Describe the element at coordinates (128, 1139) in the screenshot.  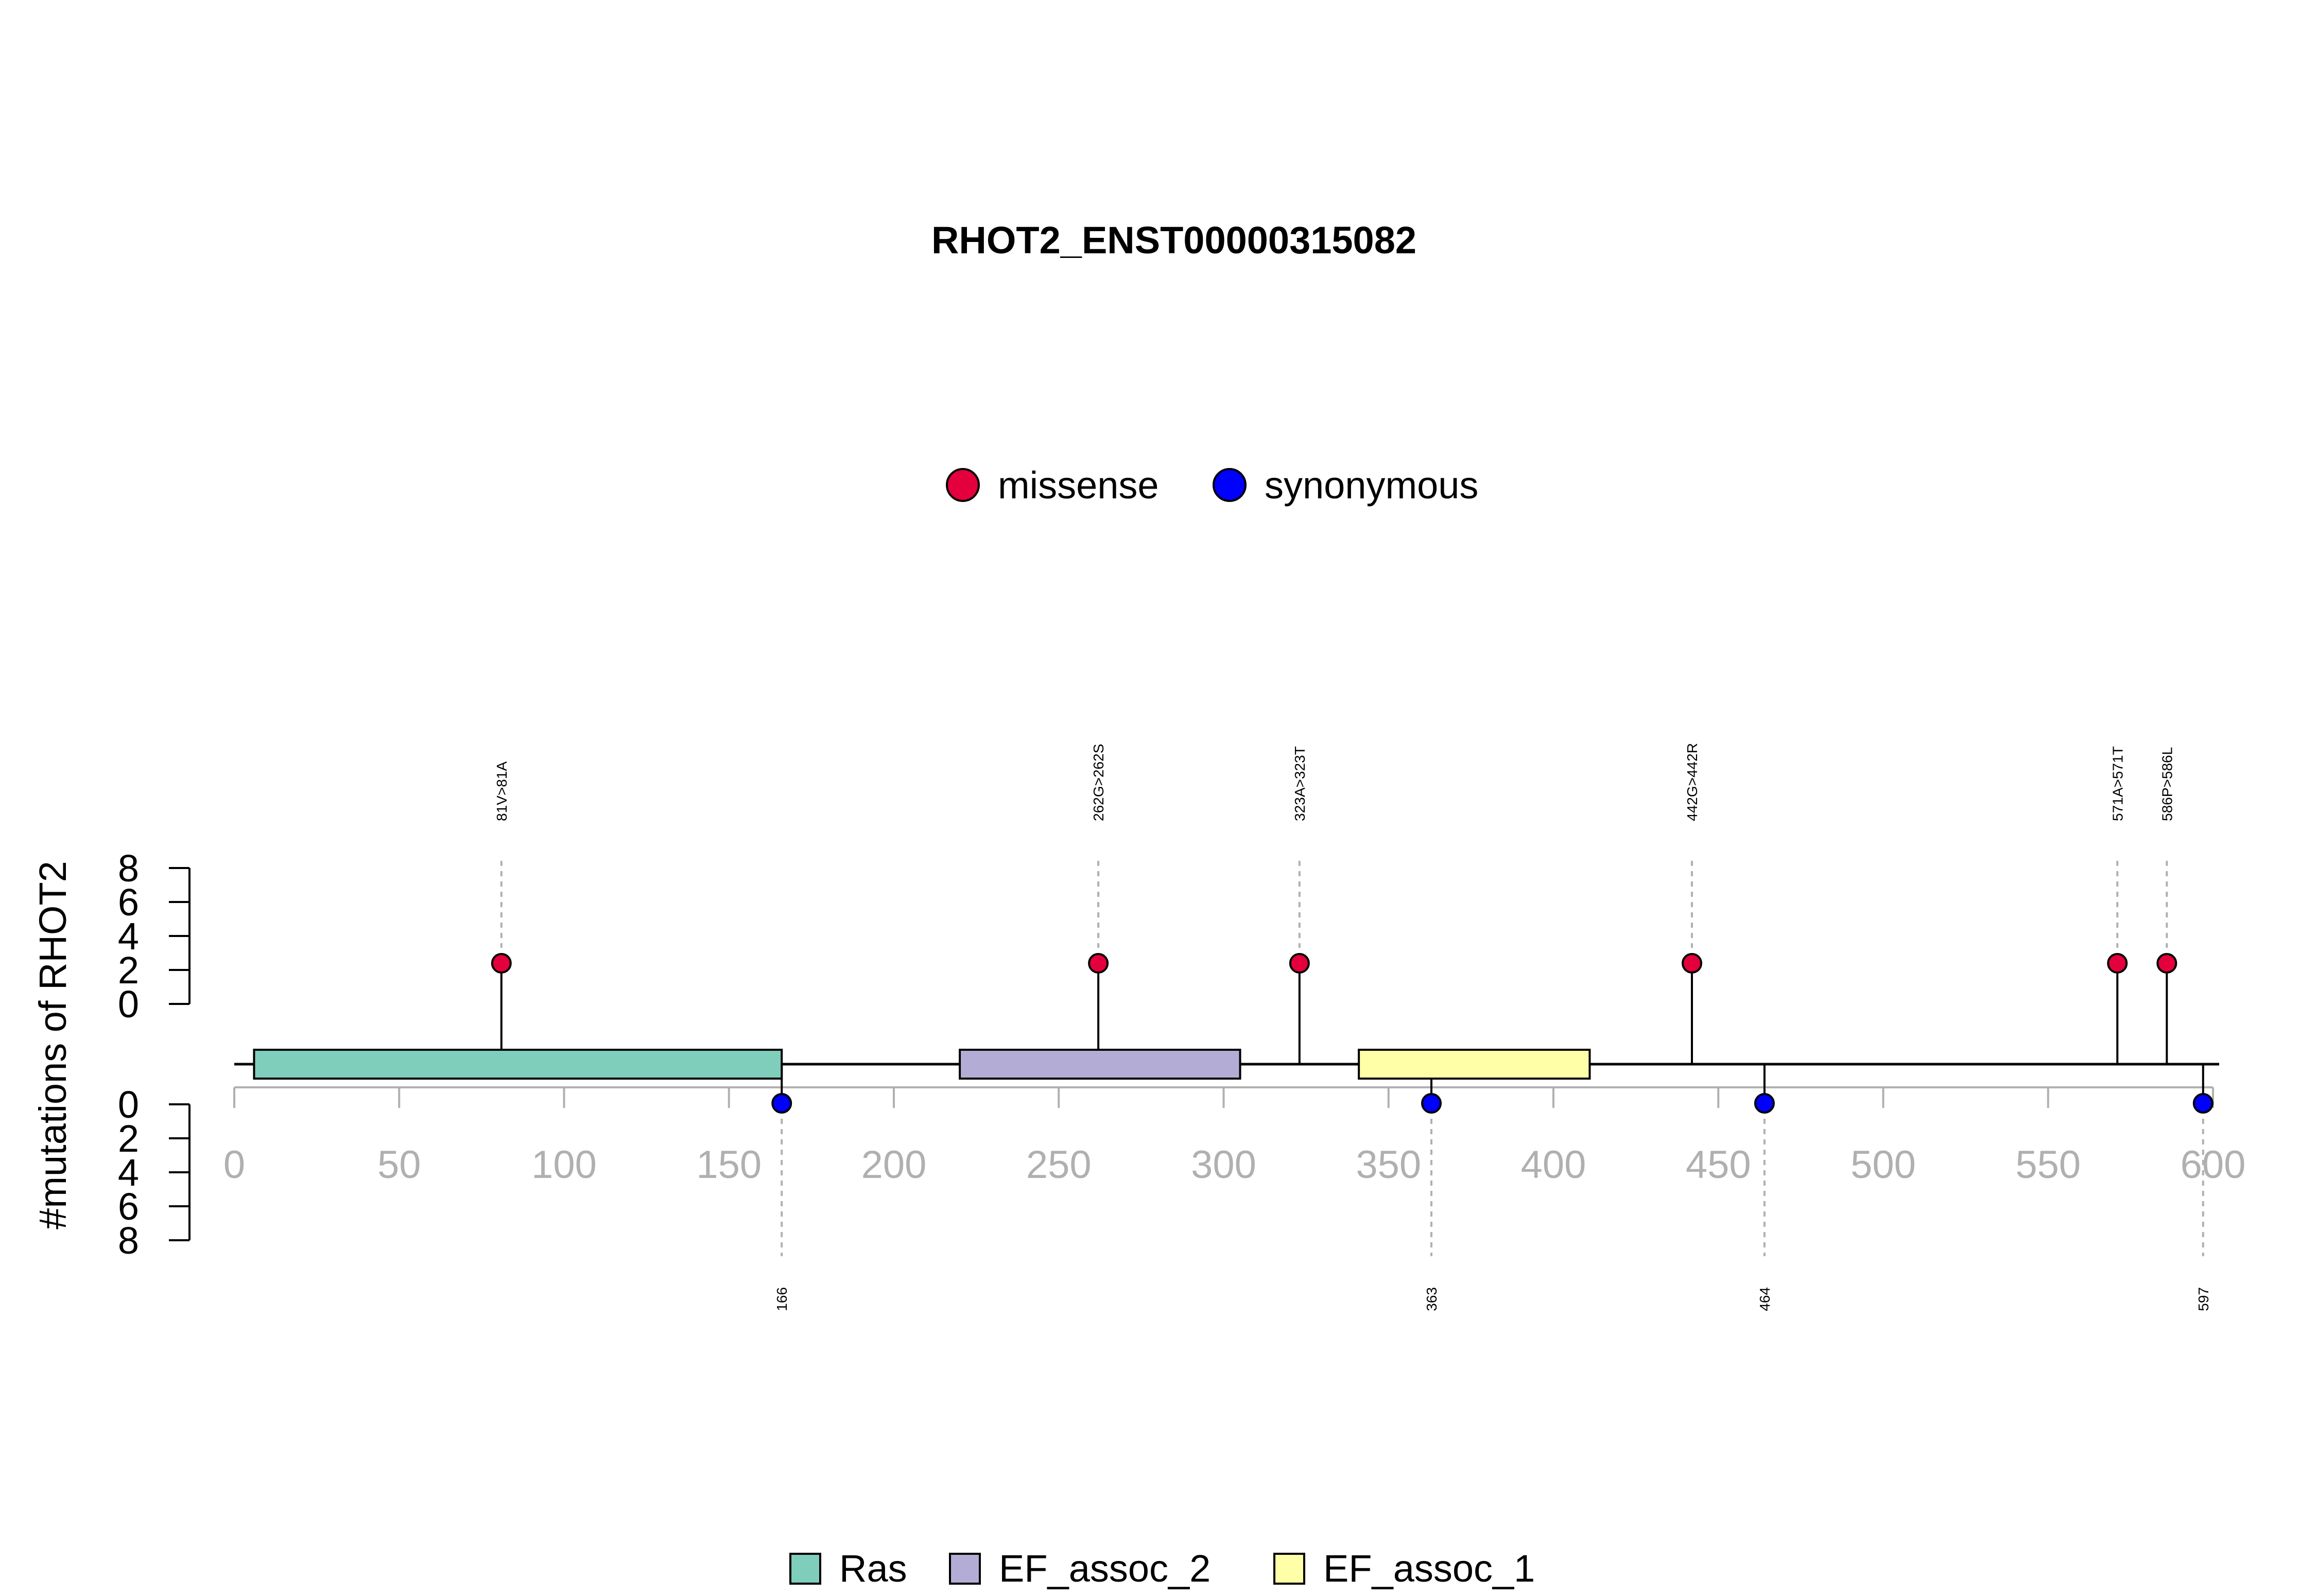
I see `y-tick-label-bottom-2: 2` at that location.